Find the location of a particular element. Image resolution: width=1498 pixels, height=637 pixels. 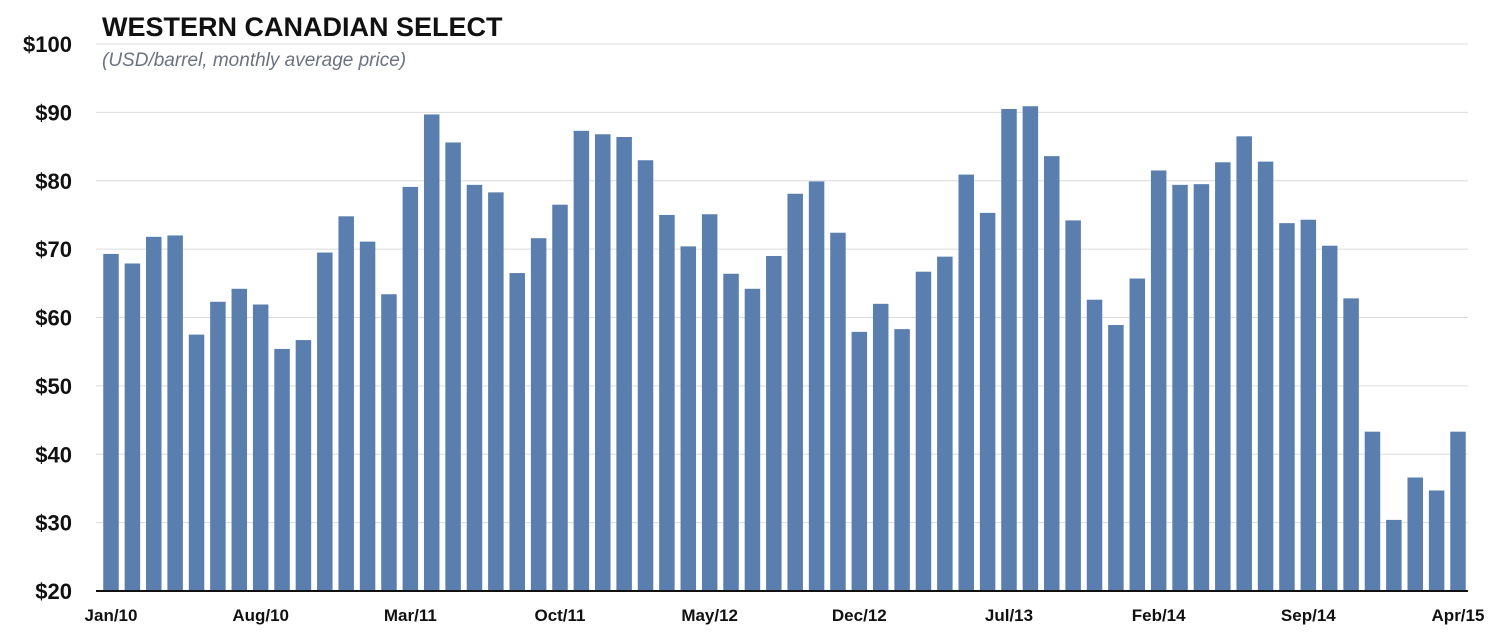

x-tick-label: Mar/11 is located at coordinates (410, 615).